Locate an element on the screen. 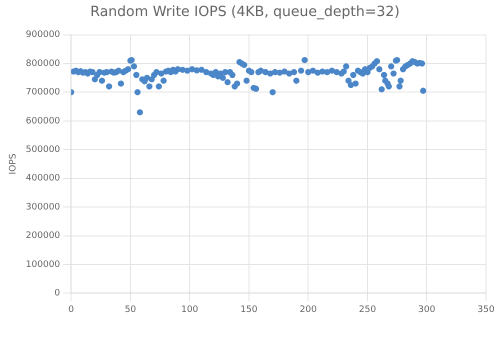 This screenshot has width=500, height=348. x-tick-label: 0 is located at coordinates (71, 309).